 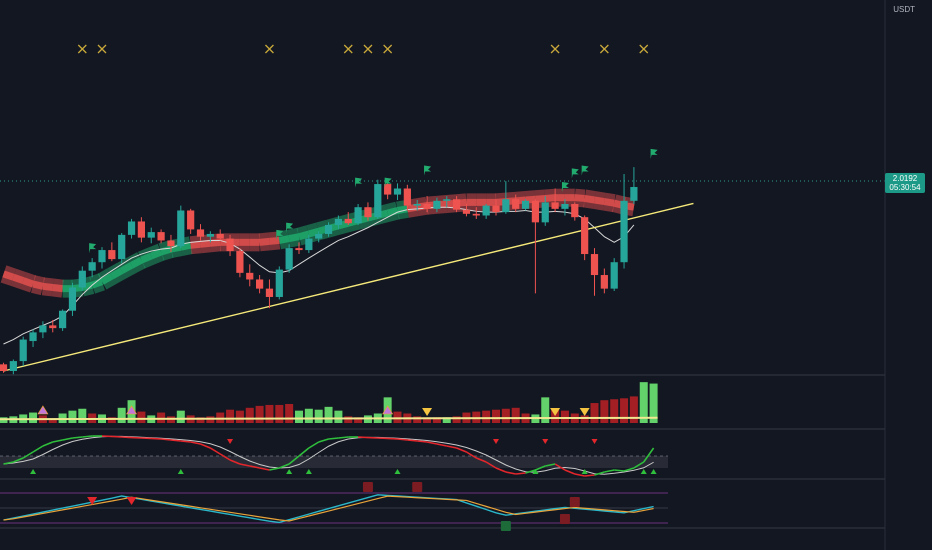 What do you see at coordinates (334, 462) in the screenshot?
I see `neutral-zone` at bounding box center [334, 462].